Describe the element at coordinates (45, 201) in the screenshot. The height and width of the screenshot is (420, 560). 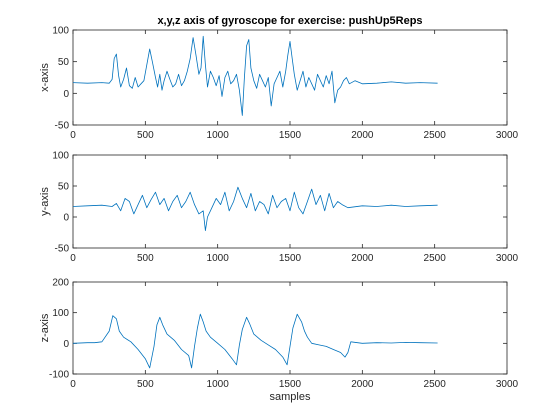
I see `y-axis-label: y-axis` at that location.